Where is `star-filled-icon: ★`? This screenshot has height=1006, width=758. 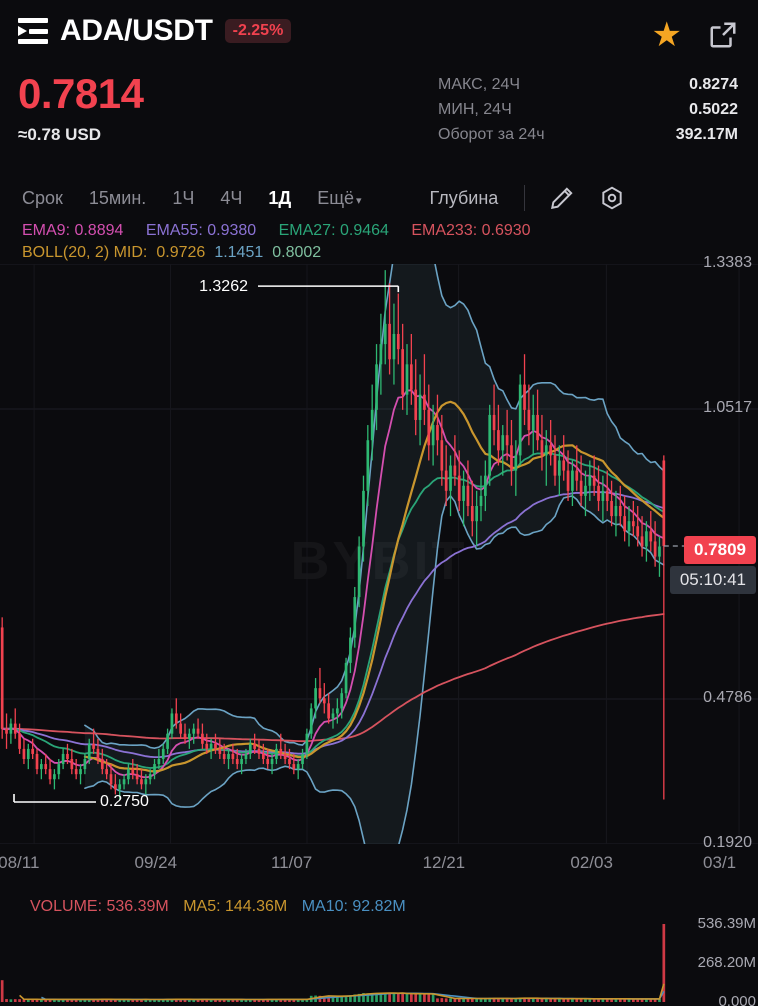 star-filled-icon: ★ is located at coordinates (666, 35).